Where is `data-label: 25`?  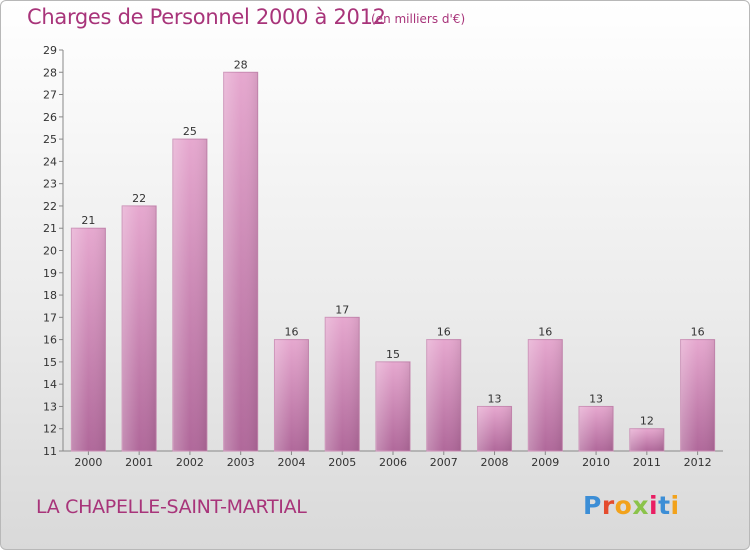 data-label: 25 is located at coordinates (190, 131).